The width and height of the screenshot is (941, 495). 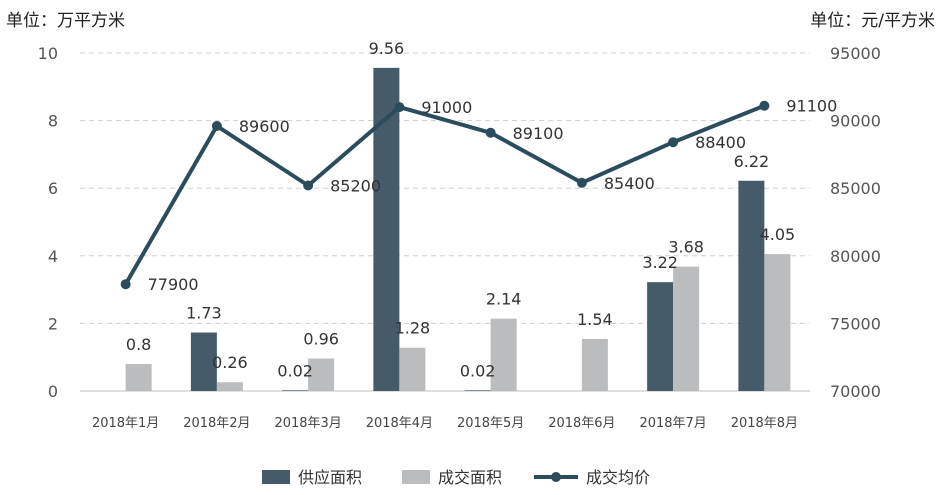 I want to click on left-tick-label: 6, so click(x=53, y=188).